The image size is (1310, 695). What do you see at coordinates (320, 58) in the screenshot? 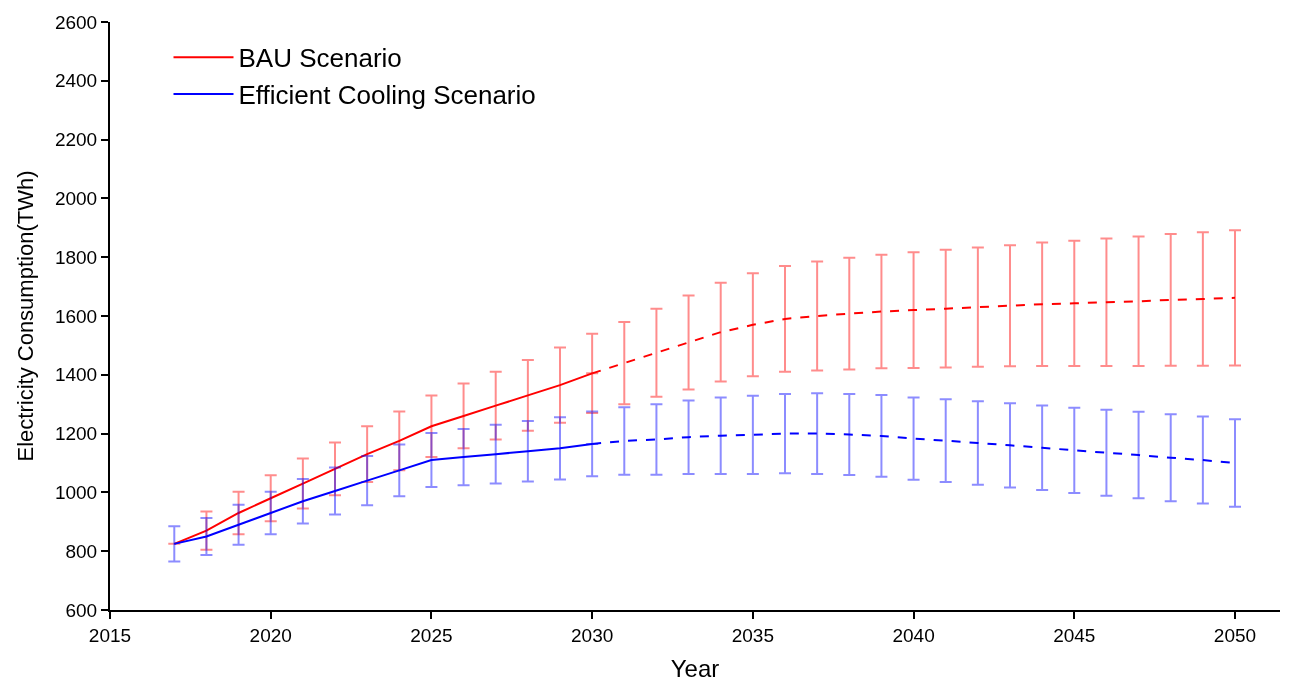
I see `legend-label: BAU Scenario` at bounding box center [320, 58].